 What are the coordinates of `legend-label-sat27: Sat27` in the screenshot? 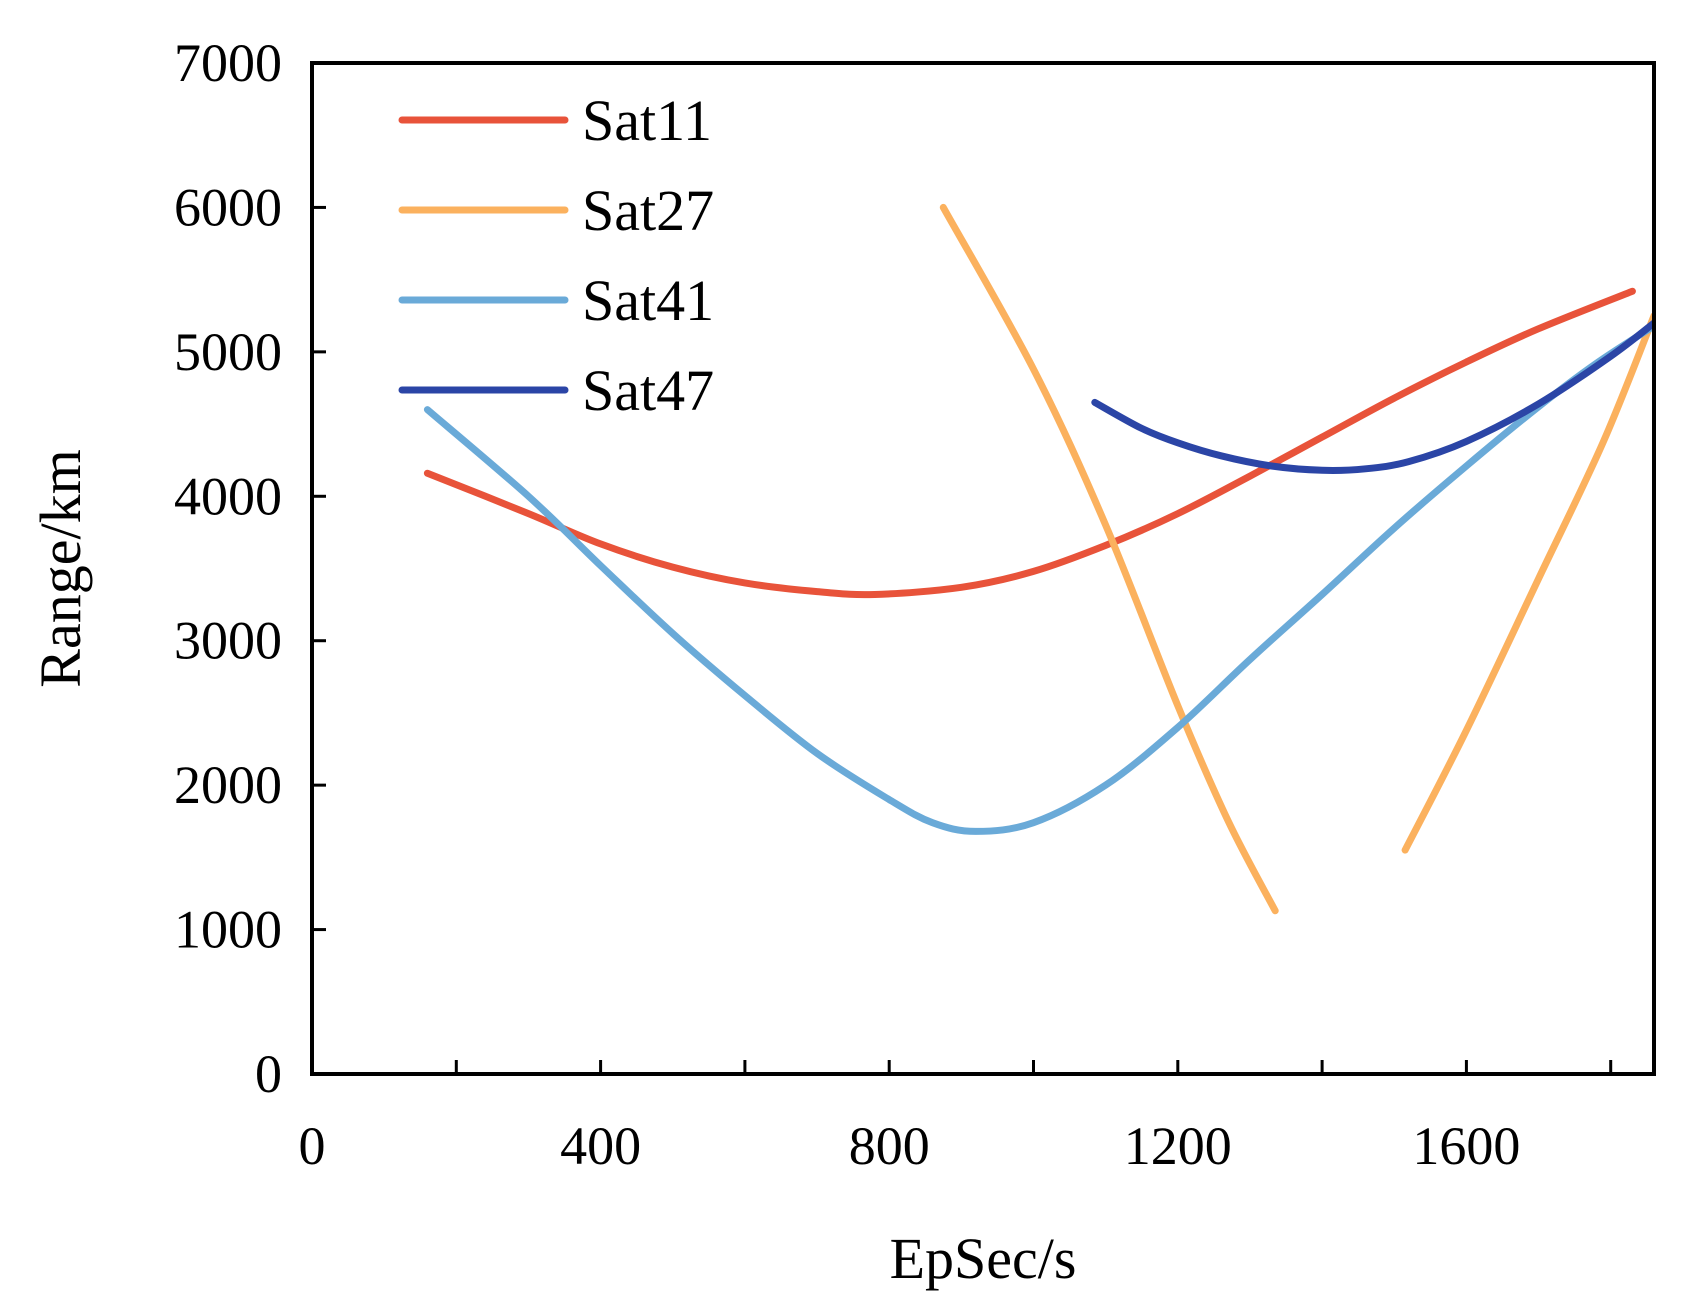 It's located at (648, 210).